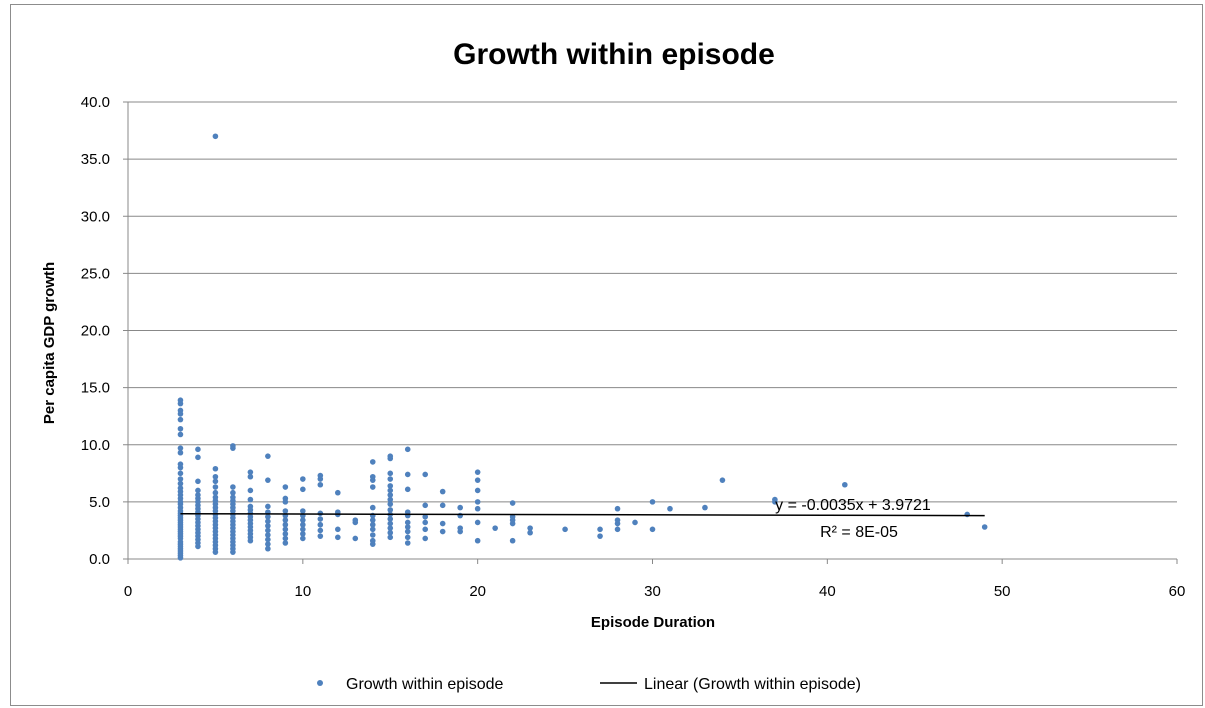 This screenshot has height=708, width=1205. What do you see at coordinates (99, 502) in the screenshot?
I see `y-tick-label: 5.0` at bounding box center [99, 502].